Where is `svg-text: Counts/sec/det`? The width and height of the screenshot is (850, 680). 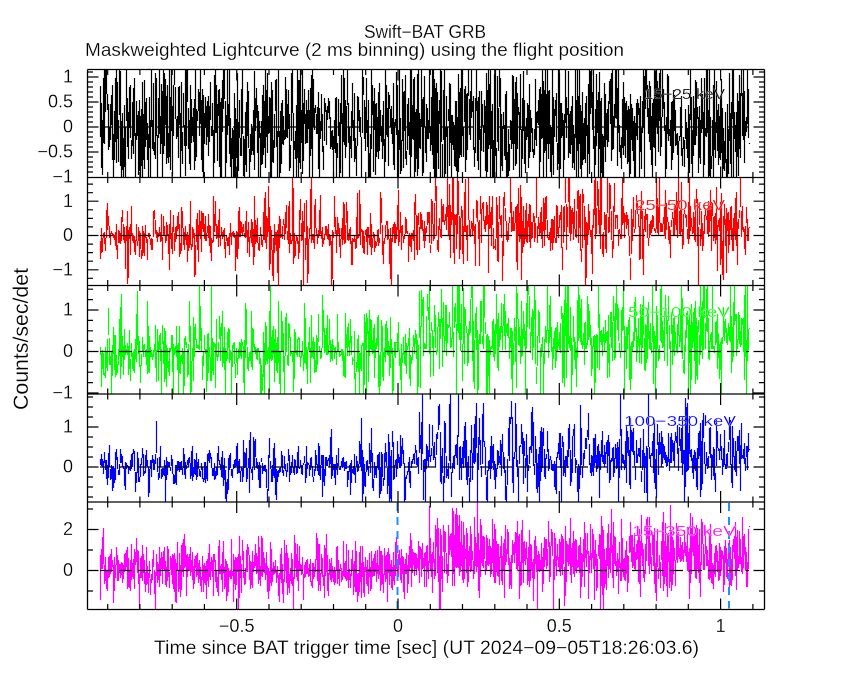
svg-text: Counts/sec/det is located at coordinates (21, 339).